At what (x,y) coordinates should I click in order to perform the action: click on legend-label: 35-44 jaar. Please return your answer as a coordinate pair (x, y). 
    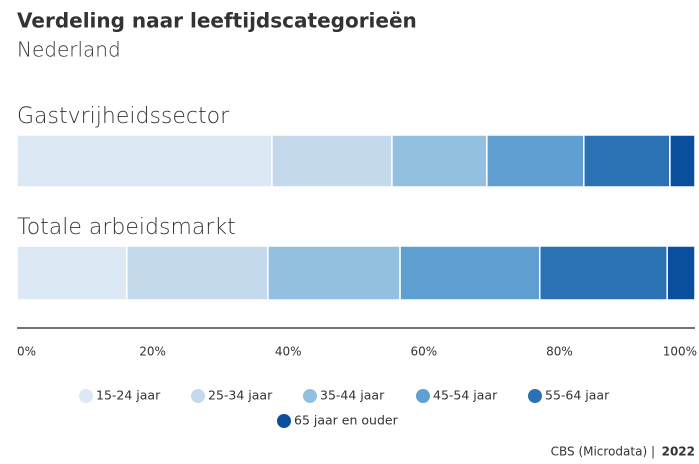
    Looking at the image, I should click on (352, 395).